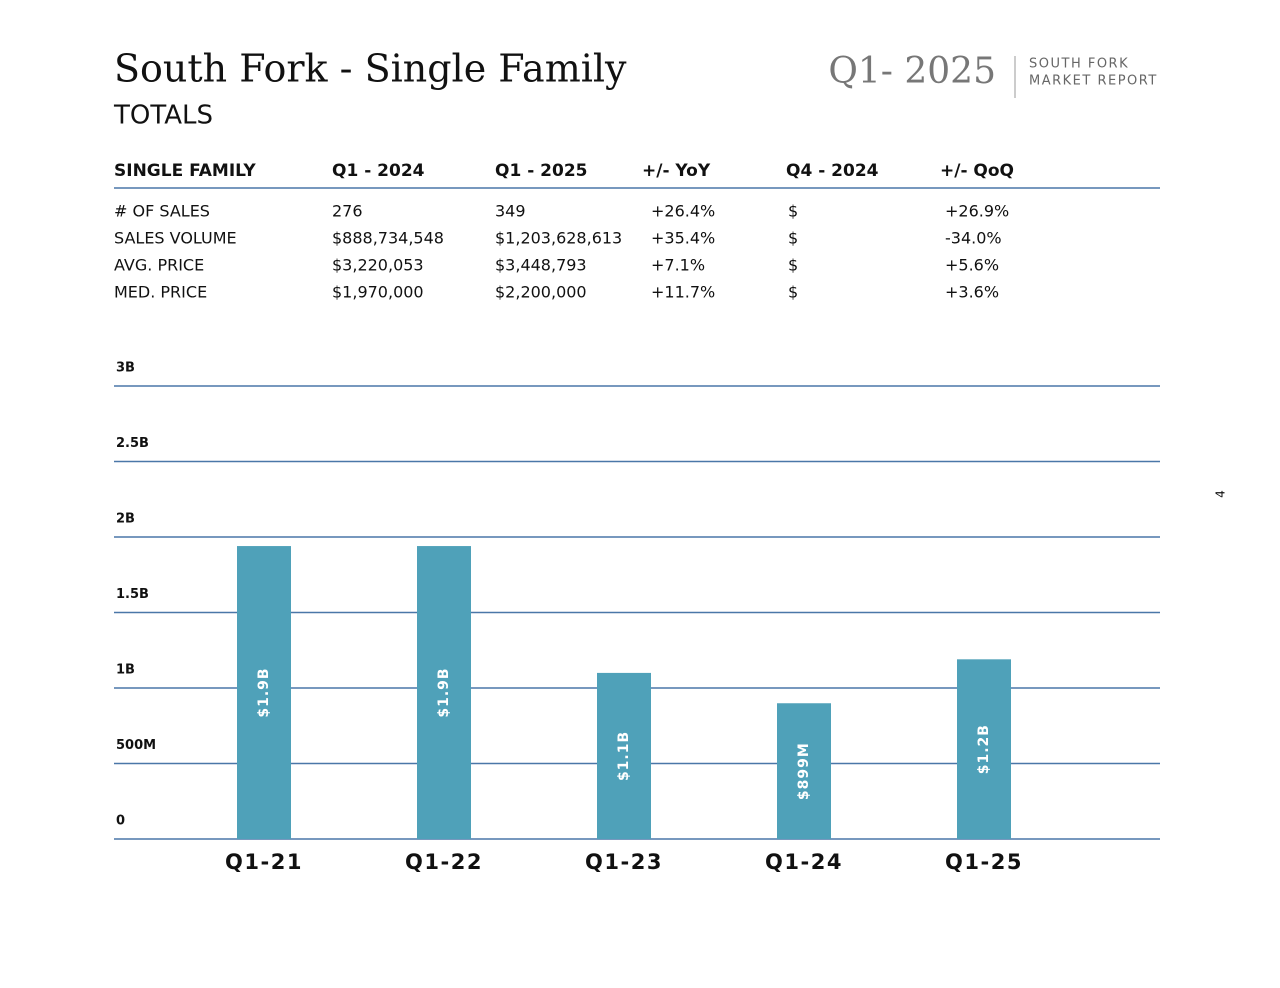  I want to click on table-cell: +35.4%, so click(683, 238).